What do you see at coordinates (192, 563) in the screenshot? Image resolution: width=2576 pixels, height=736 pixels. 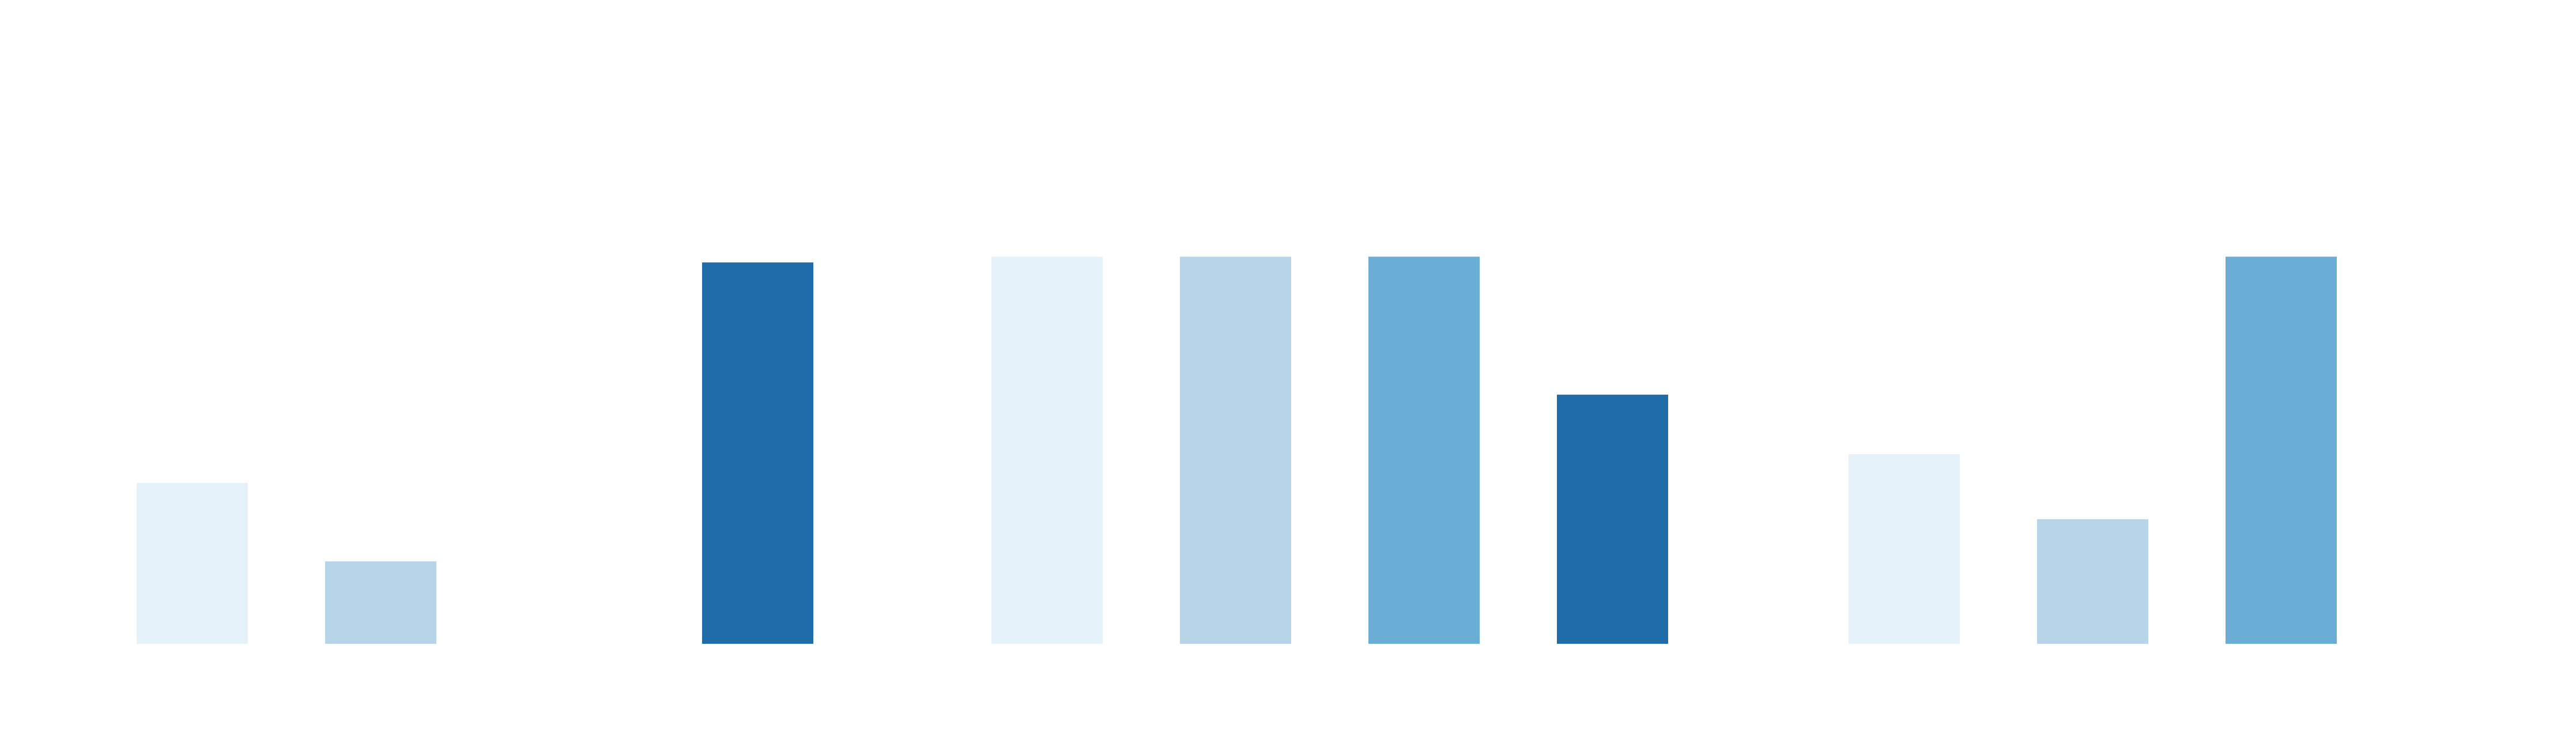 I see `bar-group1-series1` at bounding box center [192, 563].